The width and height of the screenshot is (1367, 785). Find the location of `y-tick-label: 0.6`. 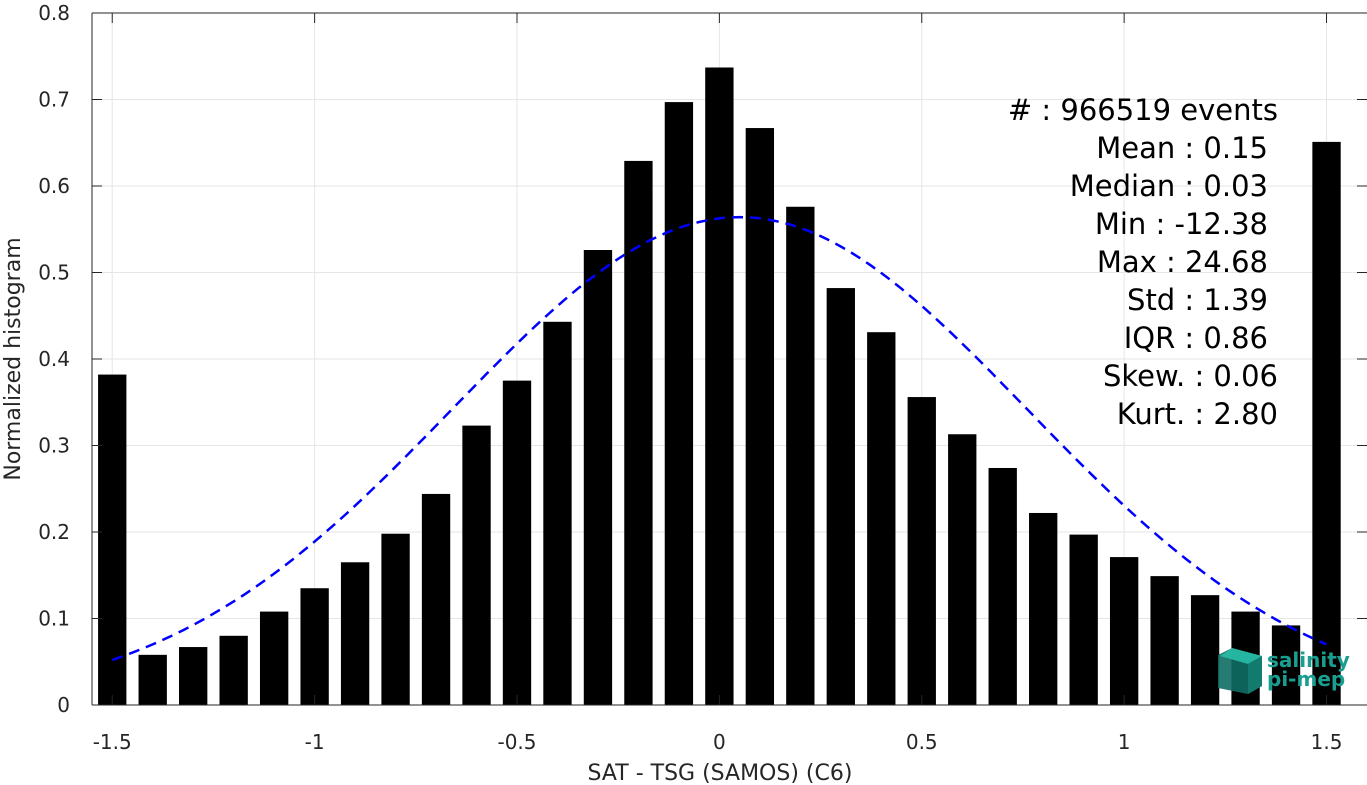

y-tick-label: 0.6 is located at coordinates (54, 186).